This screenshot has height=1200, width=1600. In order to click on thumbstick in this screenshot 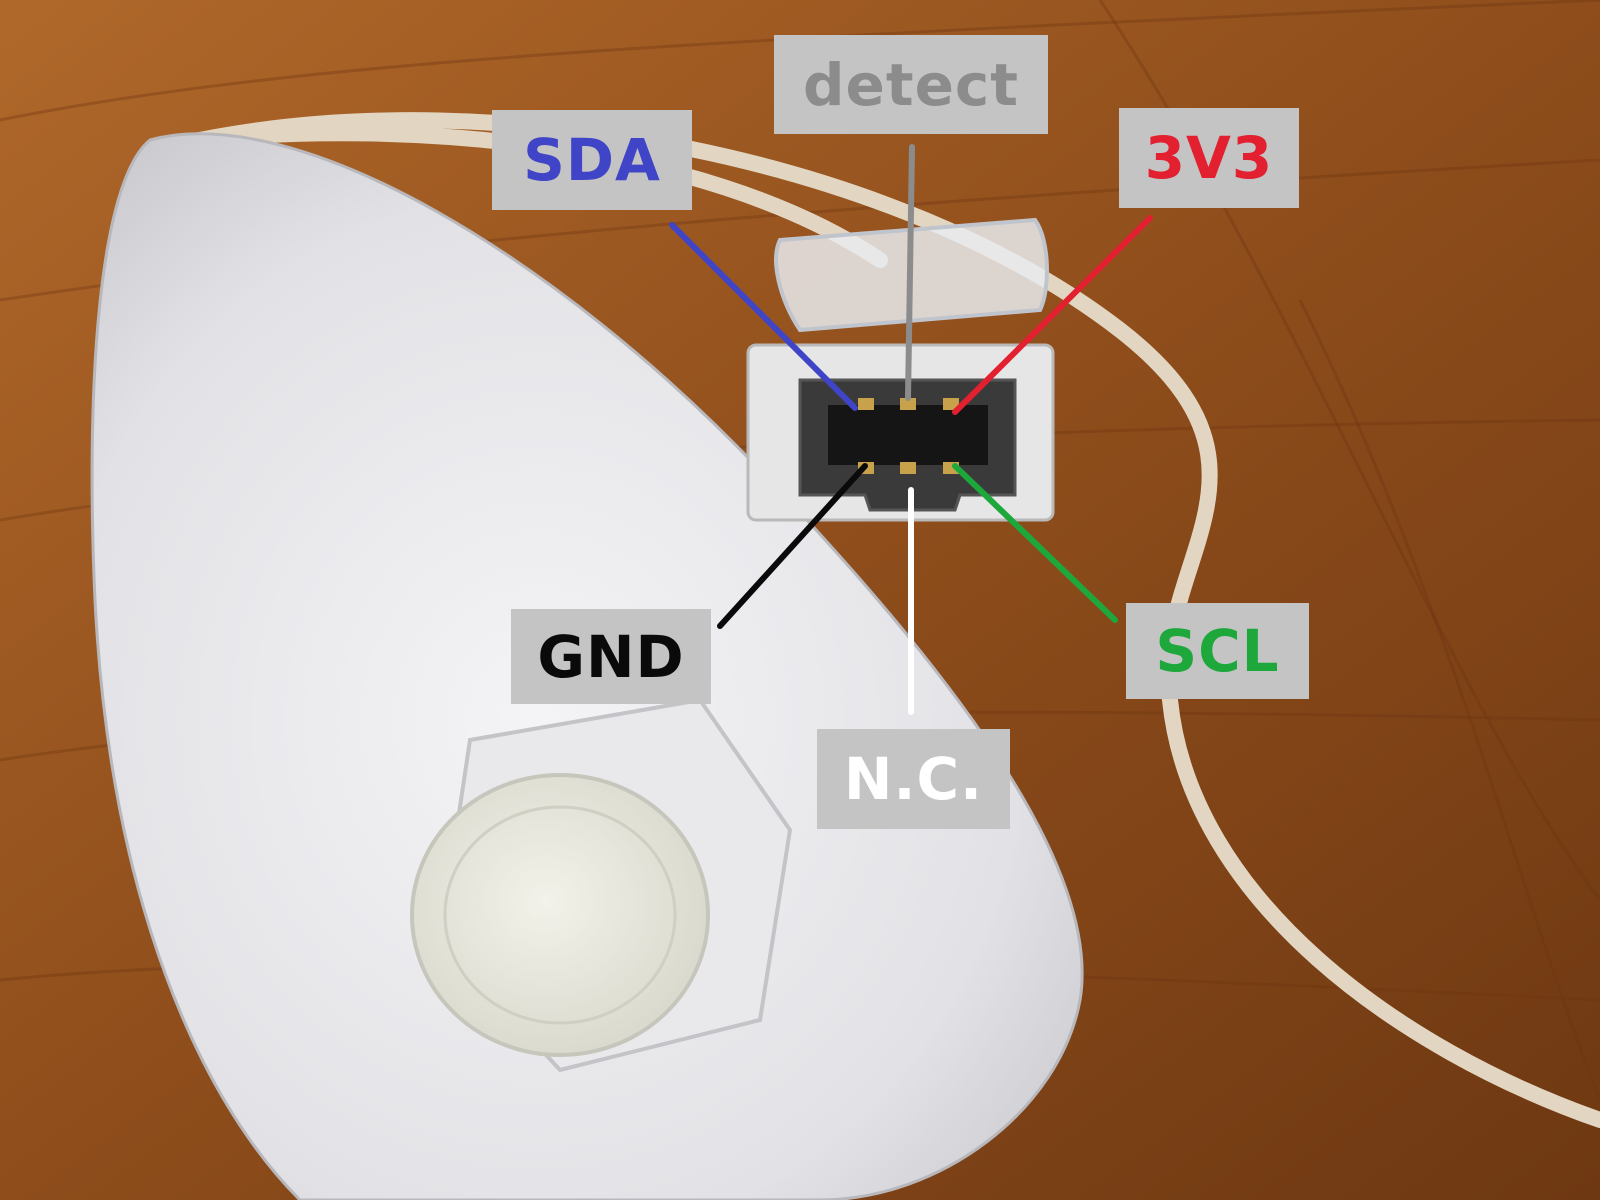, I will do `click(560, 915)`.